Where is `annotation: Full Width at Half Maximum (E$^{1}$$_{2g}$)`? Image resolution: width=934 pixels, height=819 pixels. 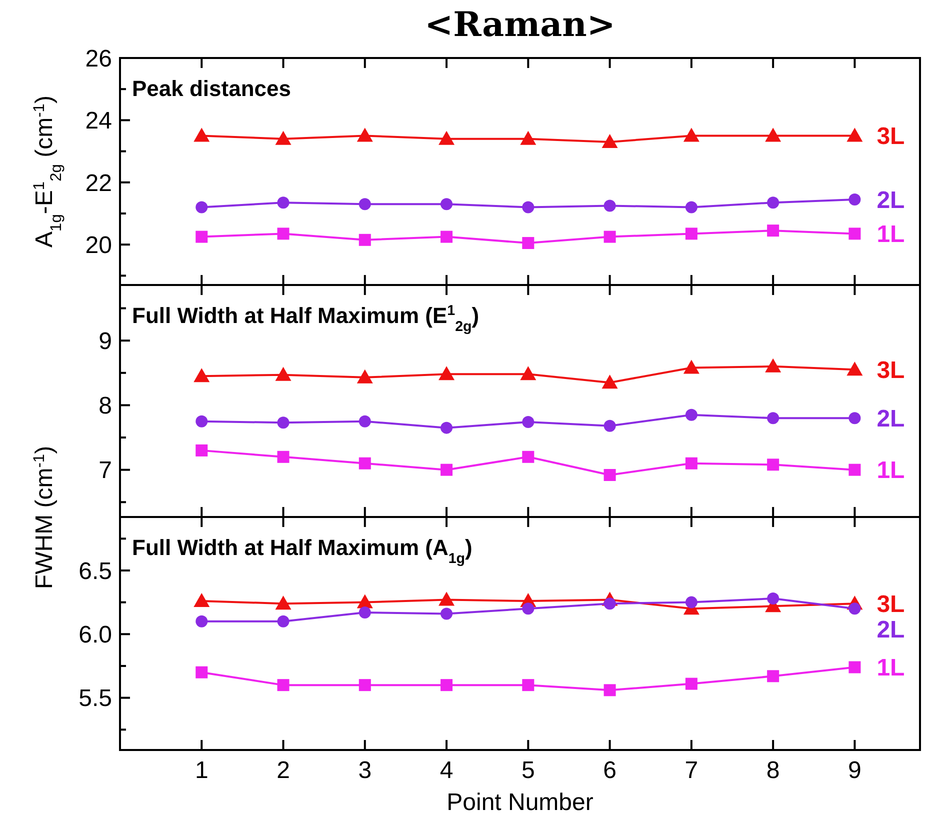
annotation: Full Width at Half Maximum (E$^{1}$$_{2g}$) is located at coordinates (306, 319).